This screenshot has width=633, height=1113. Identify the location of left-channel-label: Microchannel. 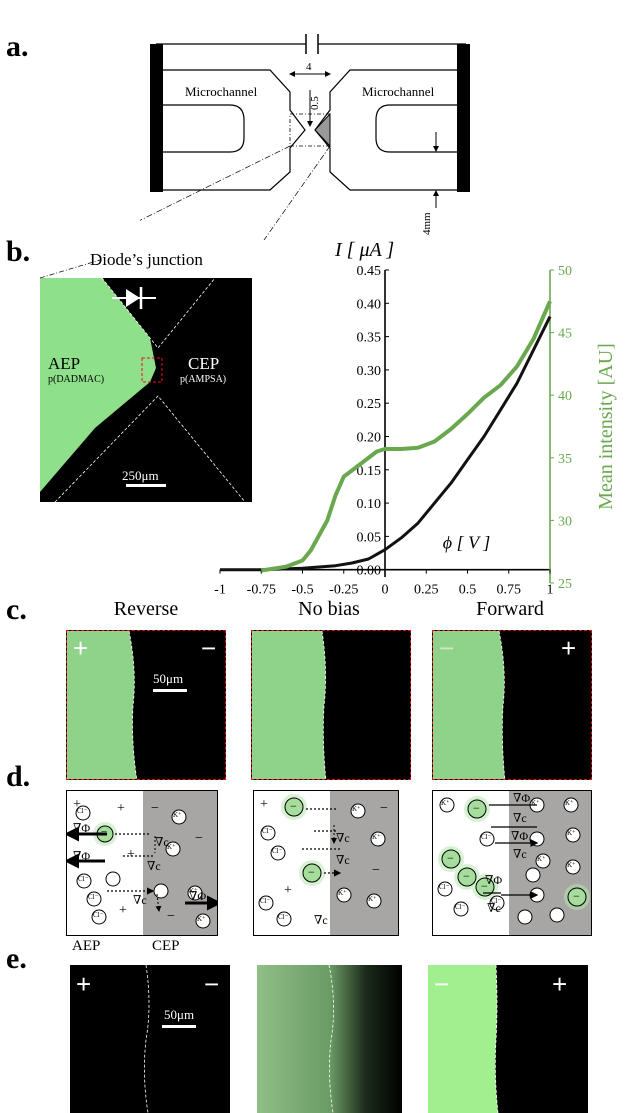
(221, 91).